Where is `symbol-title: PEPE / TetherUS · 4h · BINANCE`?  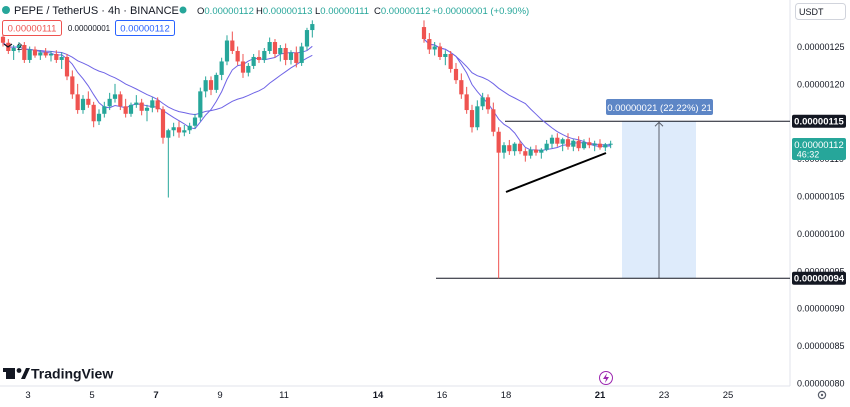
symbol-title: PEPE / TetherUS · 4h · BINANCE is located at coordinates (96, 11).